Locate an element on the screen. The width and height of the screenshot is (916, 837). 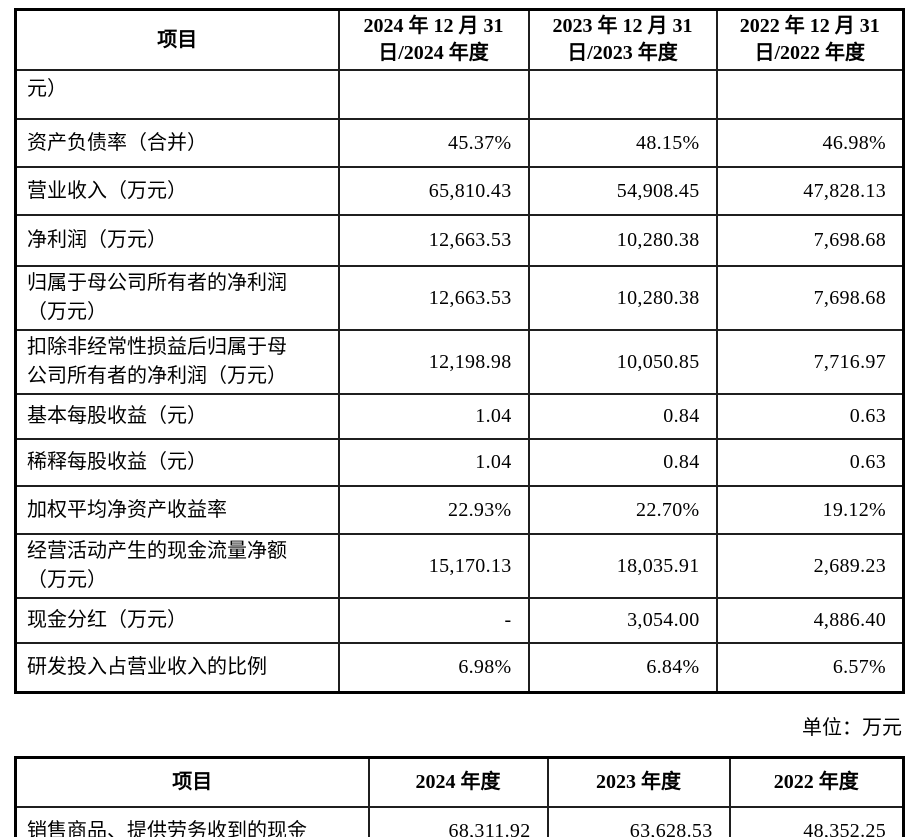
cell-2024: 6.98% is located at coordinates (433, 667).